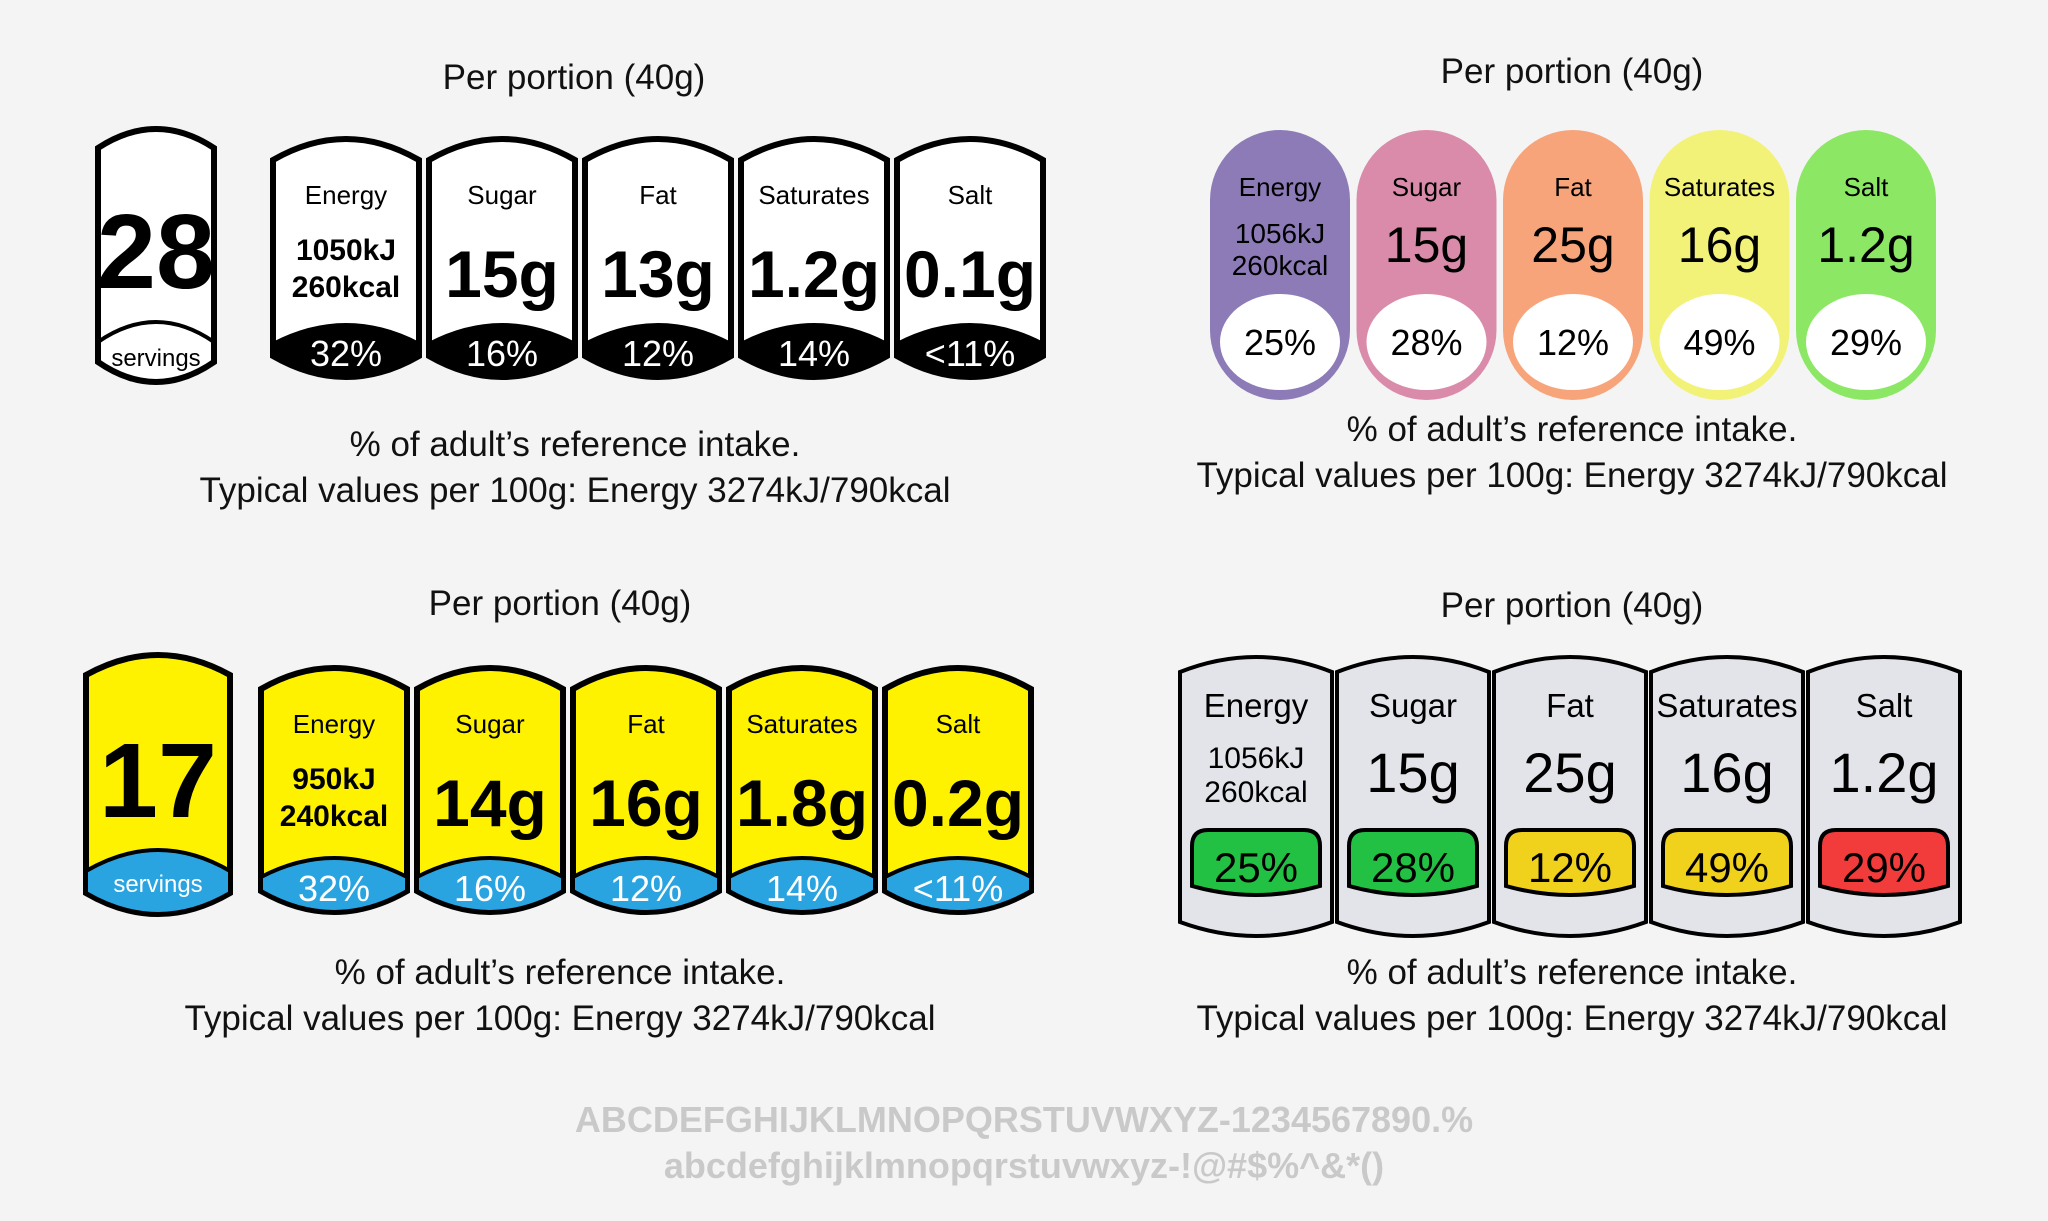 This screenshot has width=2048, height=1221. What do you see at coordinates (1570, 867) in the screenshot?
I see `traffic-percent: 12%` at bounding box center [1570, 867].